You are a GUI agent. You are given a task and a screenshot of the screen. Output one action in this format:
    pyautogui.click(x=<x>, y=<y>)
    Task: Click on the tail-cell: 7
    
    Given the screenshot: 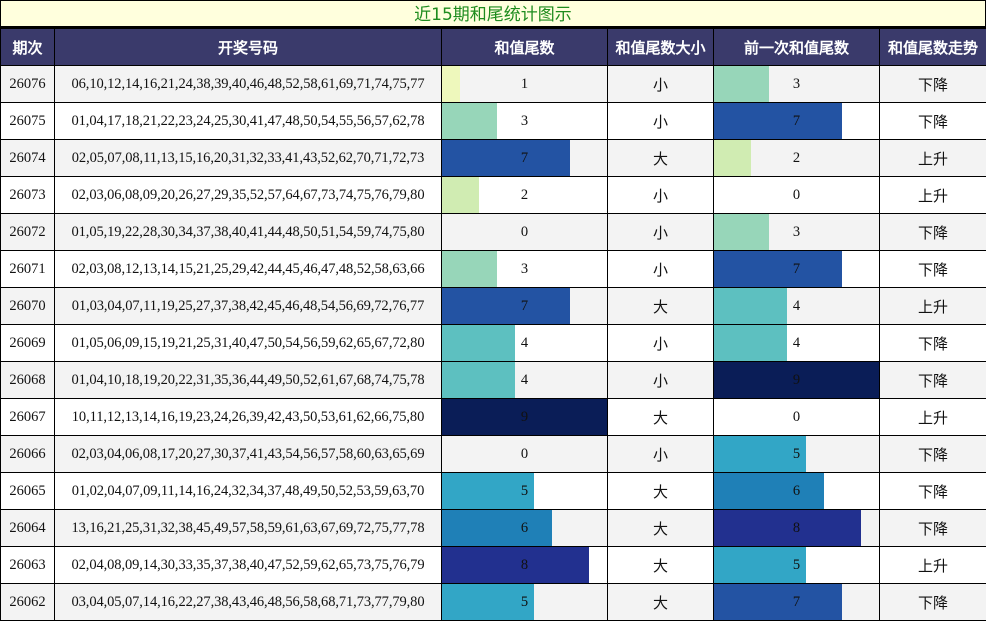 What is the action you would take?
    pyautogui.click(x=524, y=158)
    